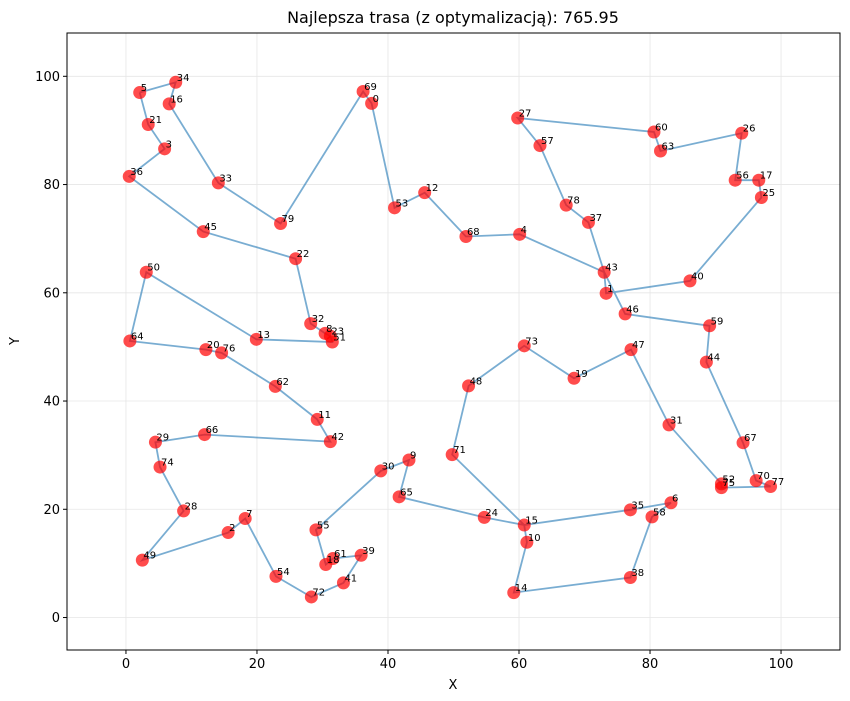 This screenshot has height=701, width=850. I want to click on city-label: 48, so click(476, 381).